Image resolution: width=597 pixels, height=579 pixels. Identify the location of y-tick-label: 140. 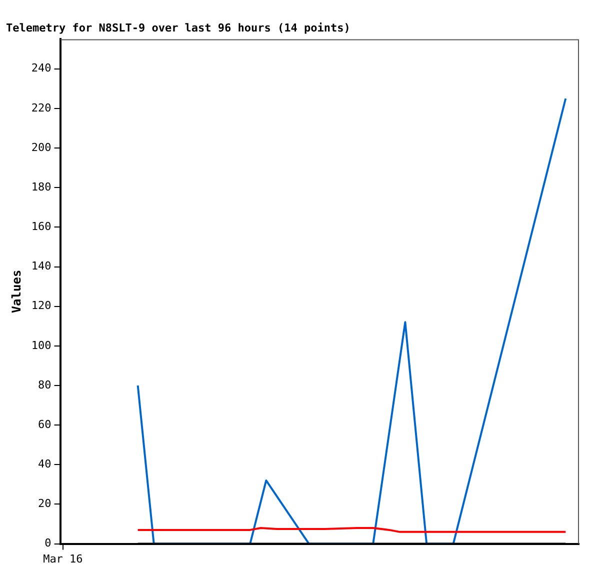
(41, 266).